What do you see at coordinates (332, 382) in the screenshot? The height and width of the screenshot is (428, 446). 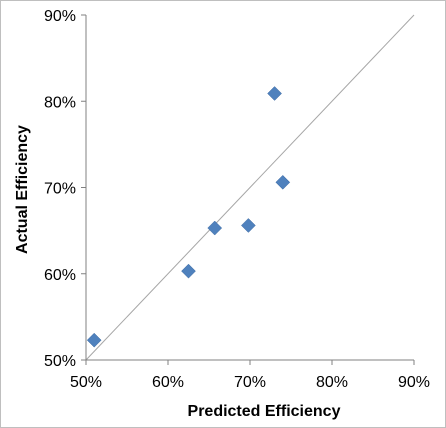 I see `x-tick-label: 80%` at bounding box center [332, 382].